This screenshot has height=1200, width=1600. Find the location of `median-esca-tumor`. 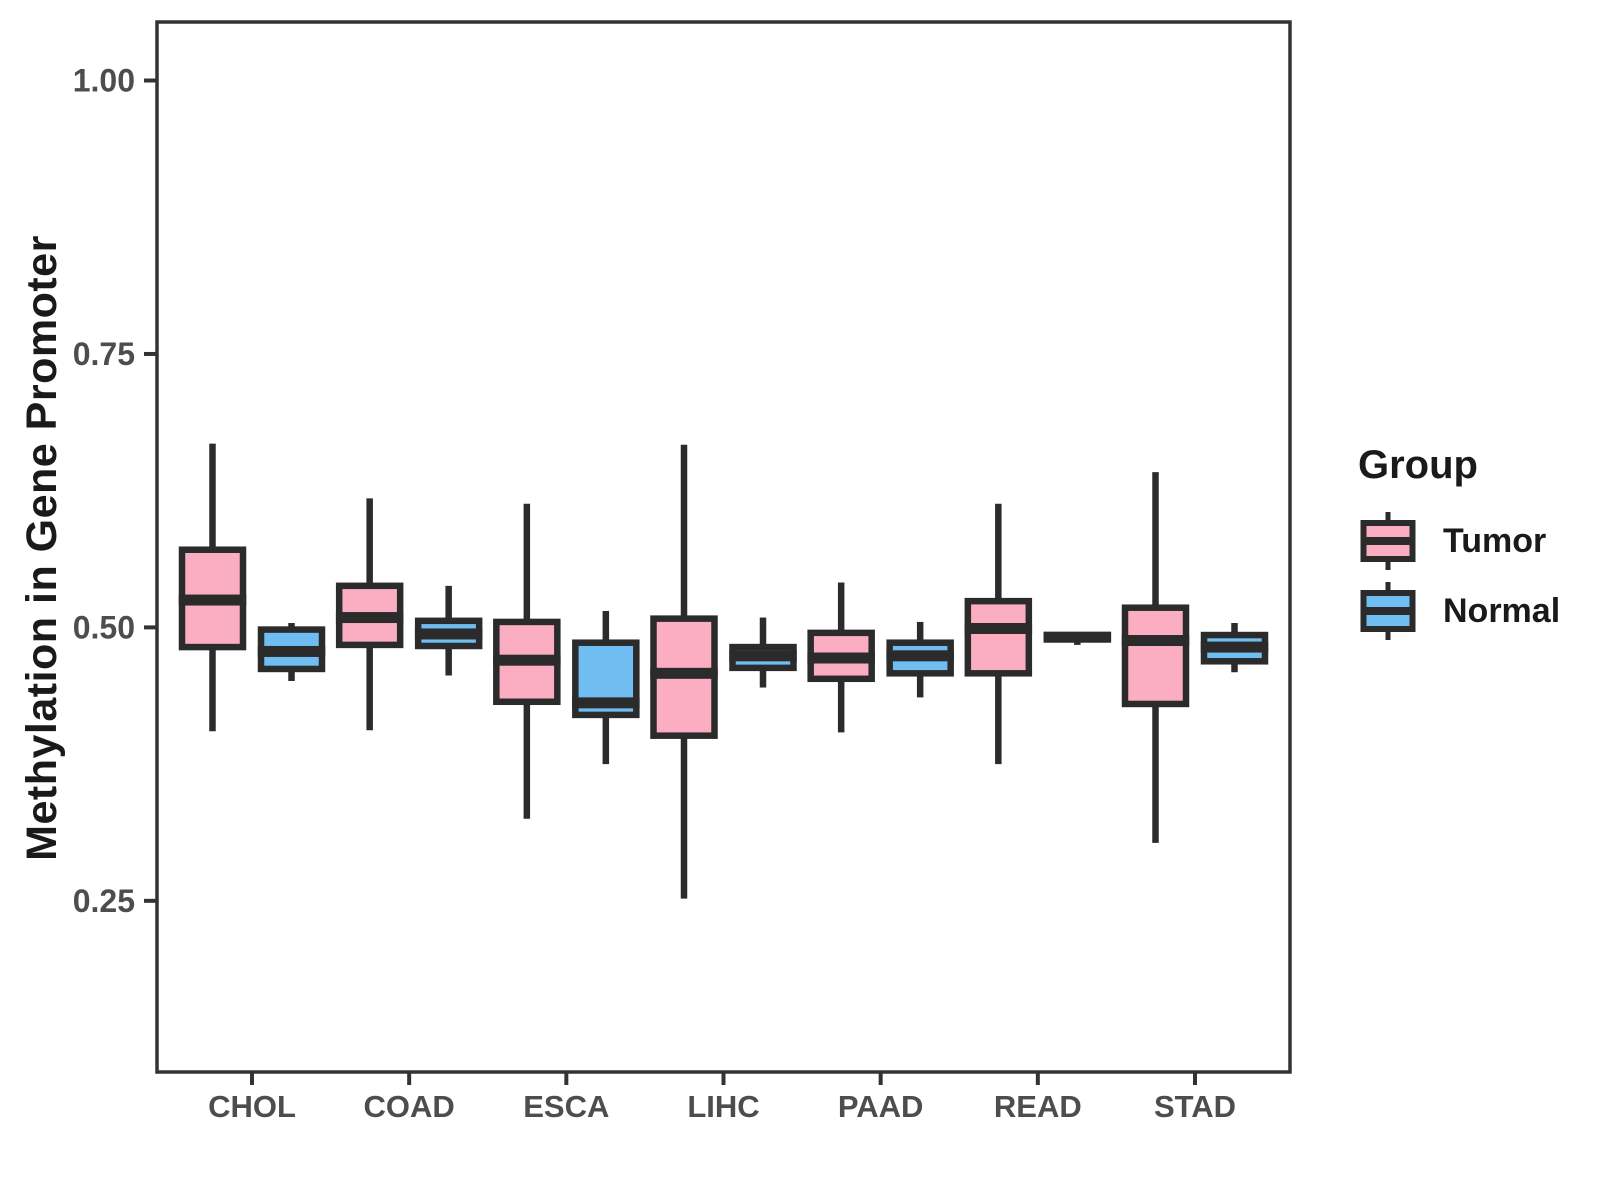

median-esca-tumor is located at coordinates (527, 660).